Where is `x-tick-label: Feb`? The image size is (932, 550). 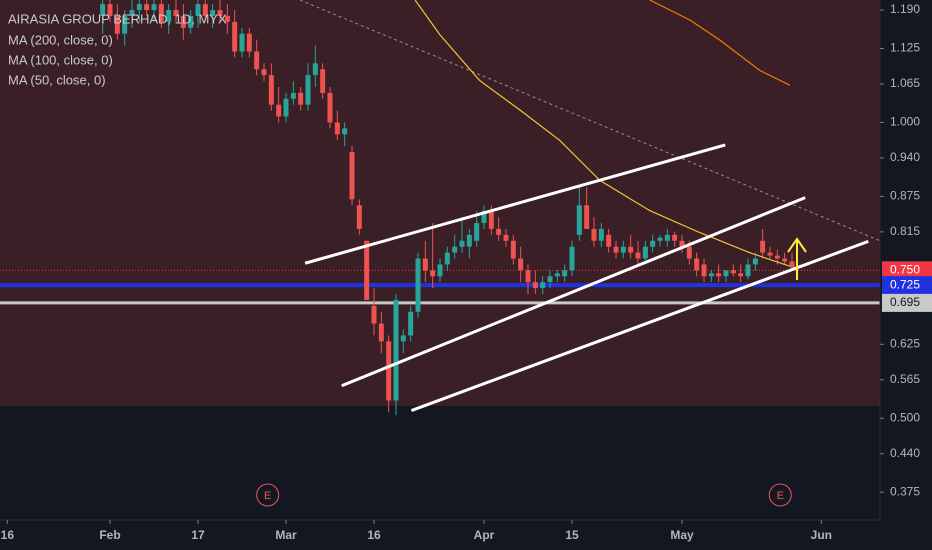
x-tick-label: Feb is located at coordinates (109, 535).